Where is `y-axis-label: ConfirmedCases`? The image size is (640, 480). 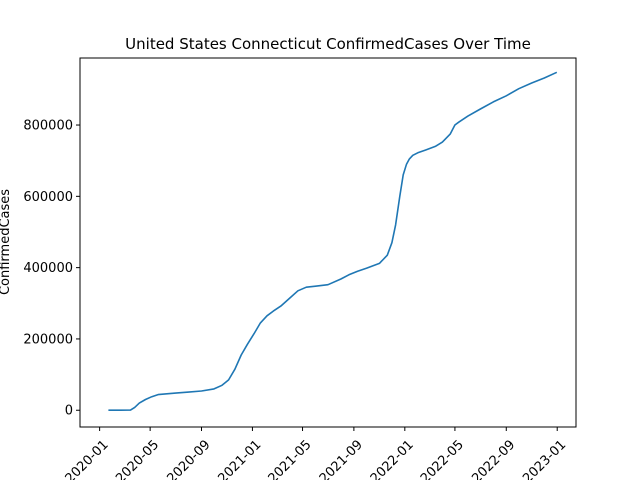
y-axis-label: ConfirmedCases is located at coordinates (6, 242).